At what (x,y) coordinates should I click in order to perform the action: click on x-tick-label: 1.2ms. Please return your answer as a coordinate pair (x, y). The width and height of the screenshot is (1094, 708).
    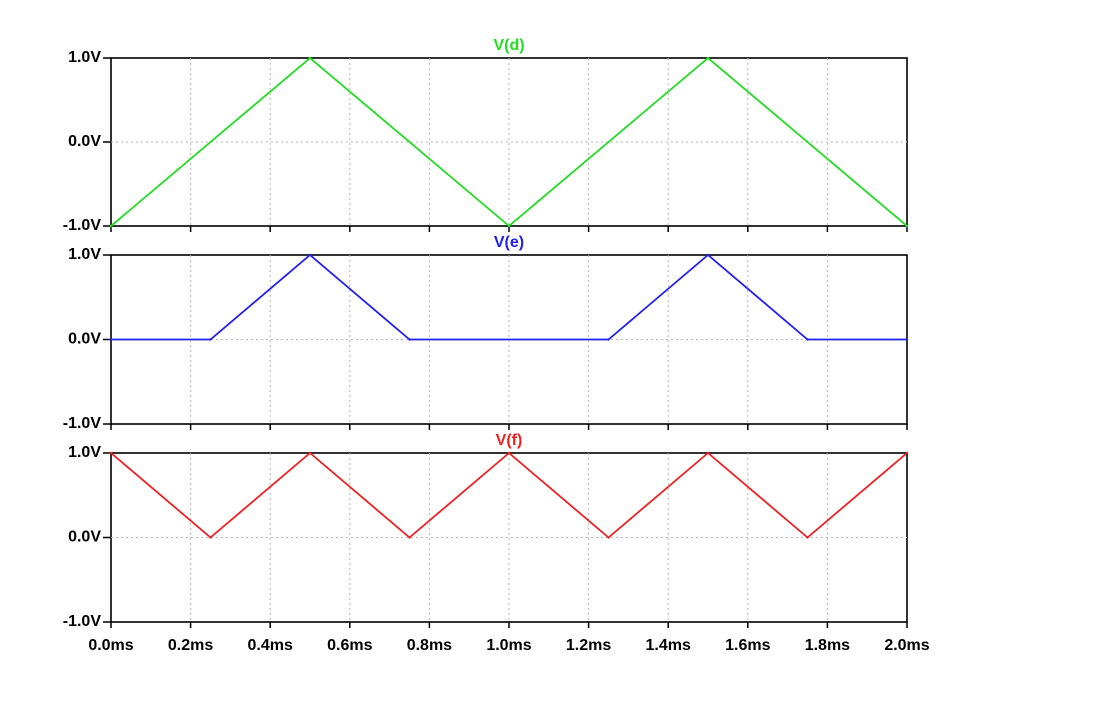
    Looking at the image, I should click on (588, 645).